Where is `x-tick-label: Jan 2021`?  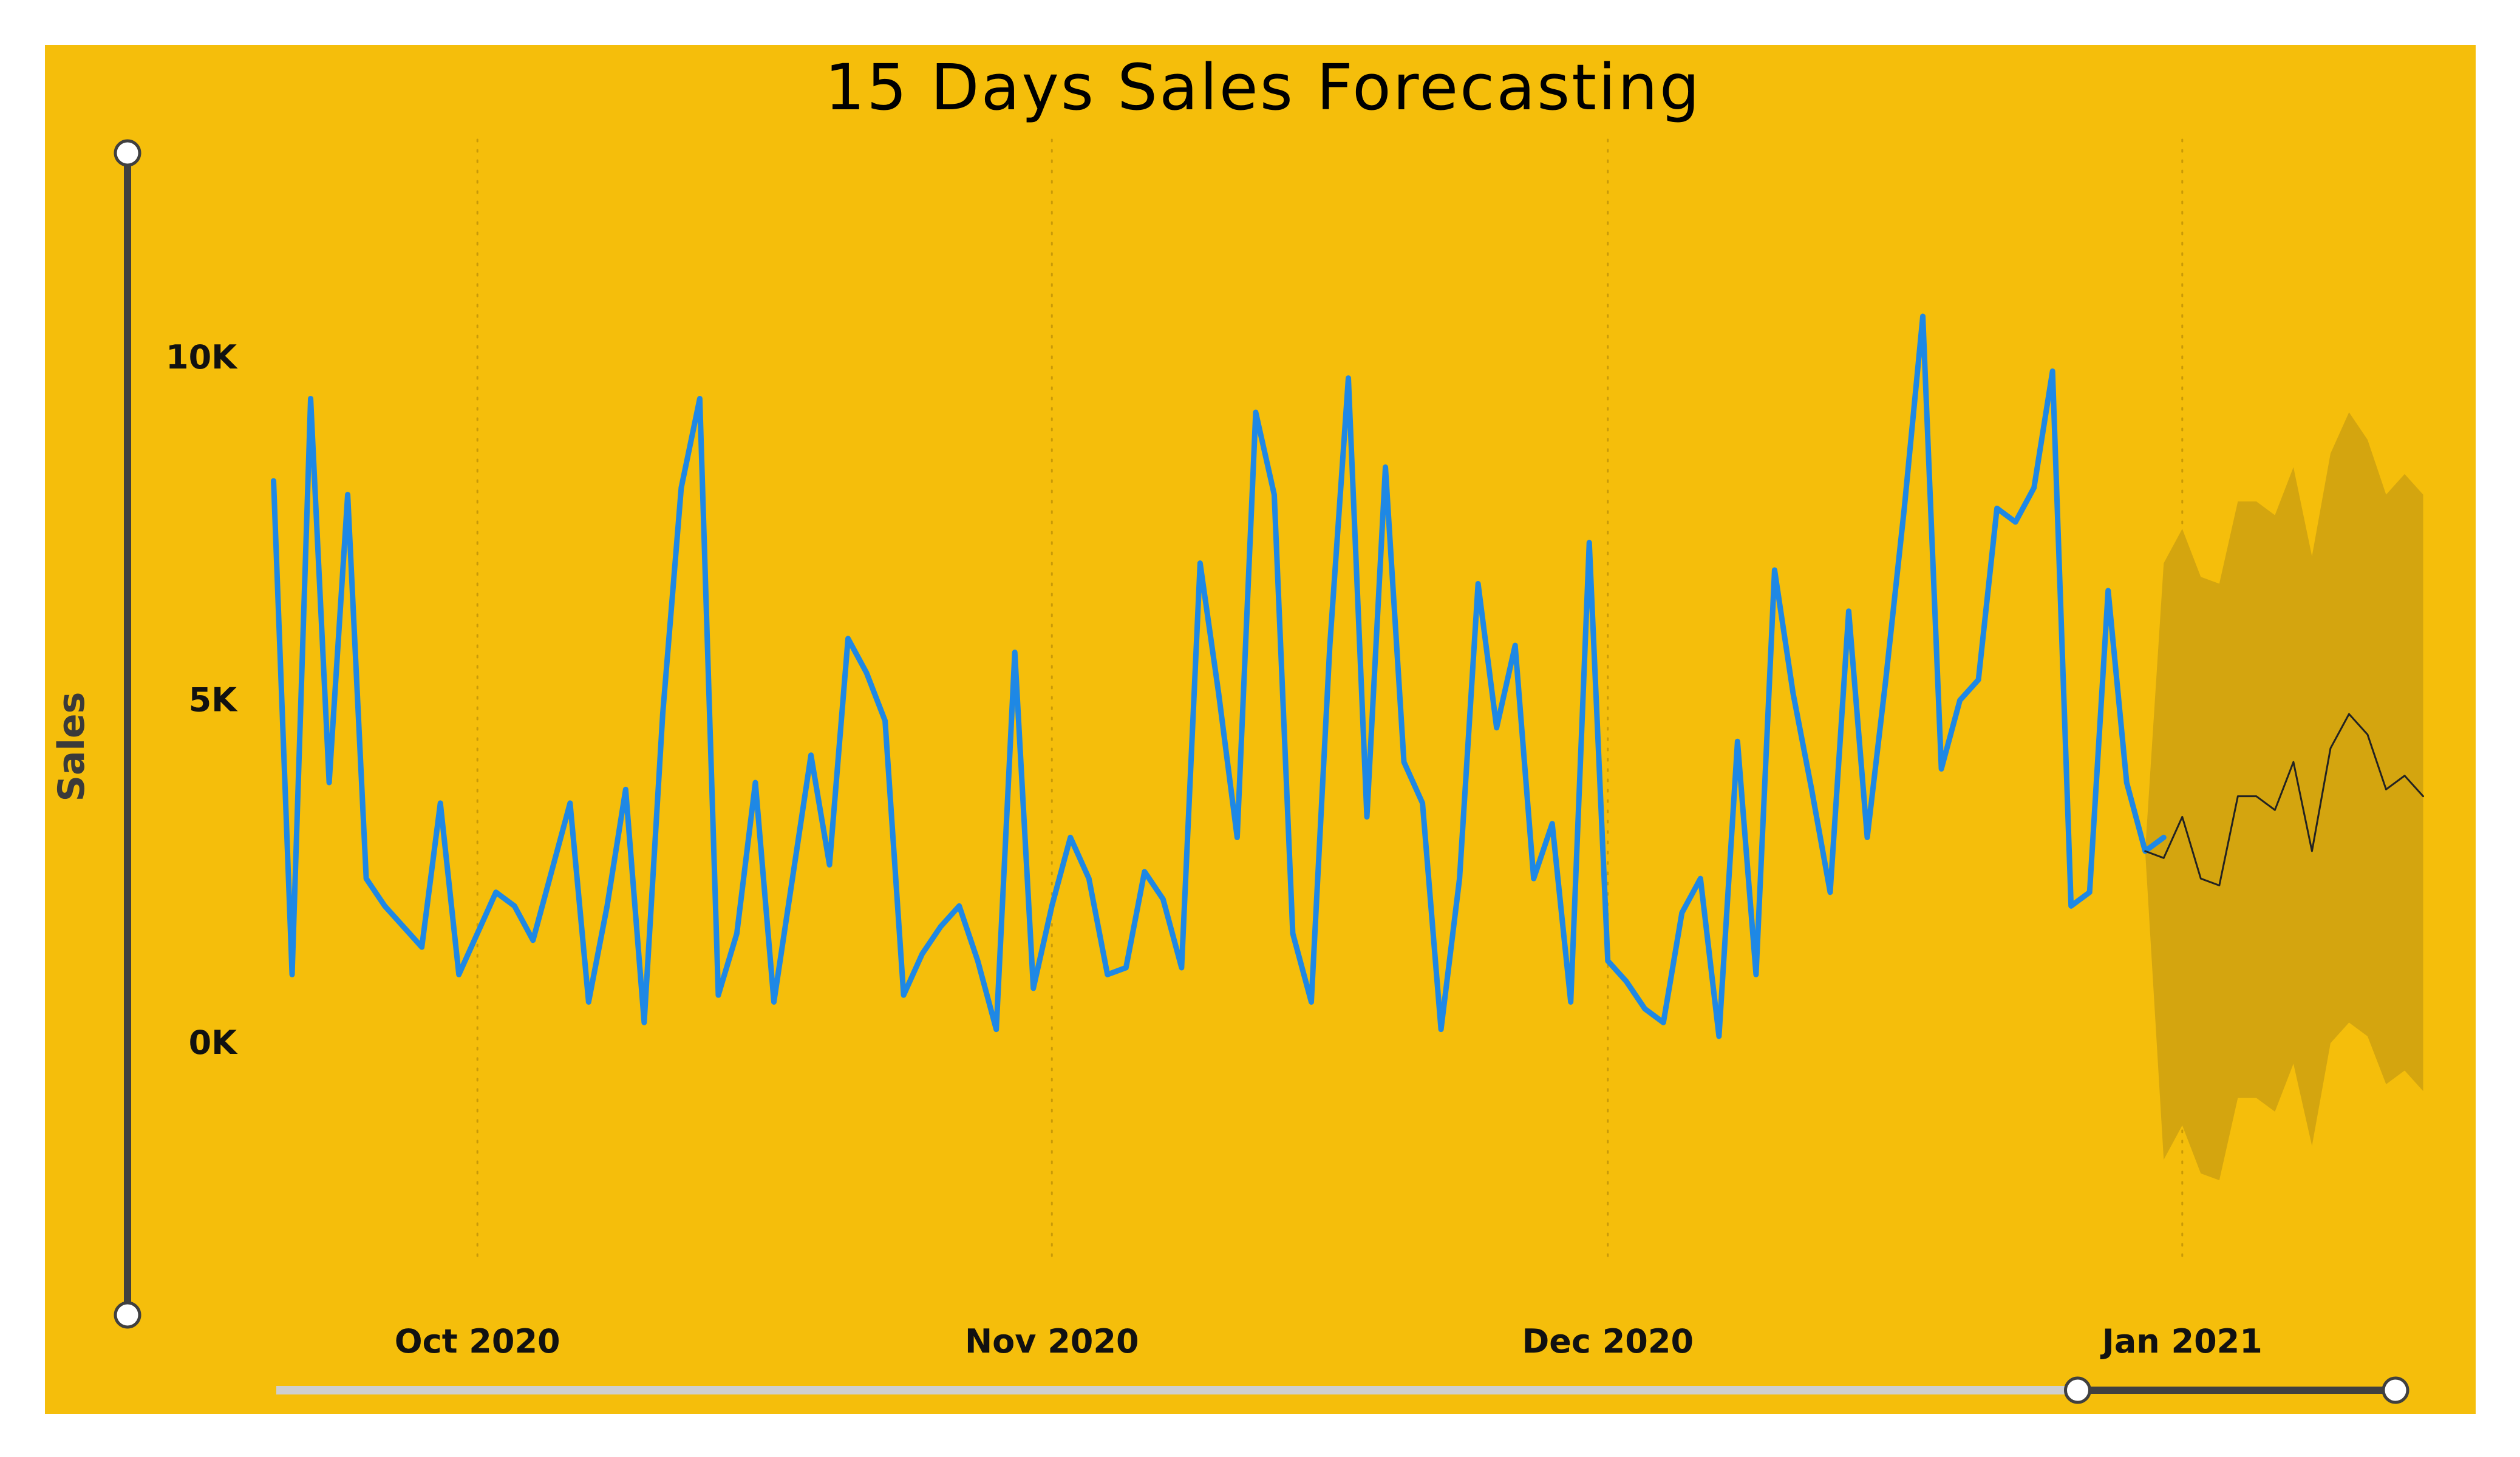 x-tick-label: Jan 2021 is located at coordinates (2181, 1341).